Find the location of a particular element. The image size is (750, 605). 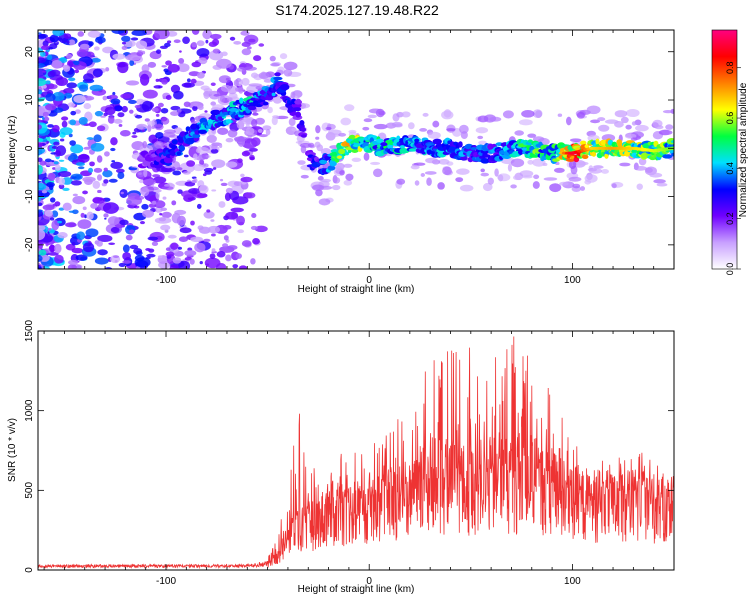

spectrogram-x-axis-label: Height of straight line (km) is located at coordinates (356, 289).